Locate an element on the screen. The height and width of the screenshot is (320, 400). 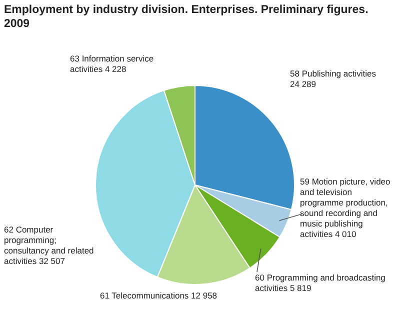
data-label: 24 289 is located at coordinates (303, 84).